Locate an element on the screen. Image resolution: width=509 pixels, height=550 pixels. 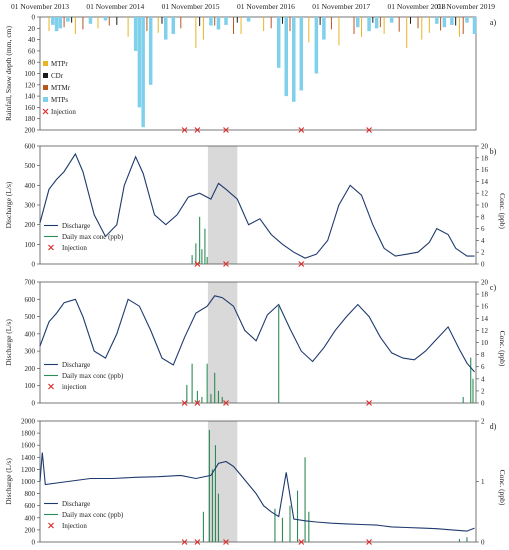
y-tick-label: 120 is located at coordinates (30, 85).